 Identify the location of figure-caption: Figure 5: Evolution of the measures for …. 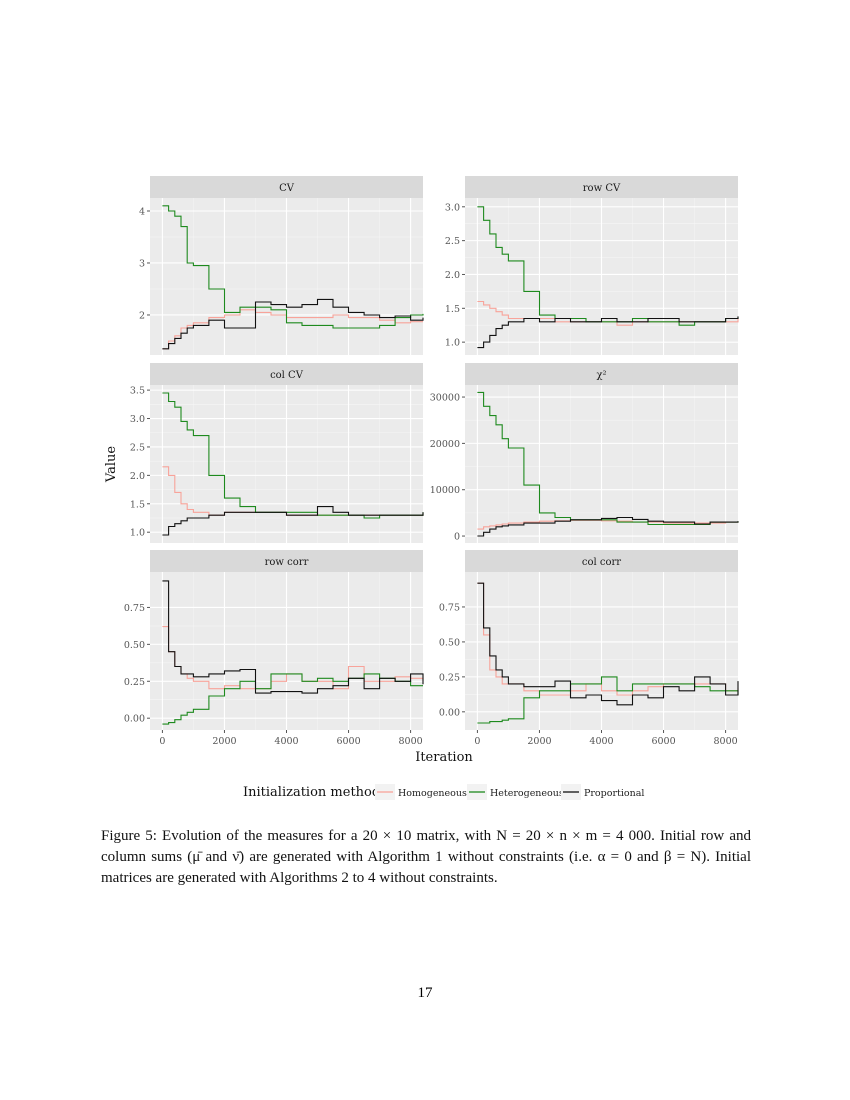
(426, 857).